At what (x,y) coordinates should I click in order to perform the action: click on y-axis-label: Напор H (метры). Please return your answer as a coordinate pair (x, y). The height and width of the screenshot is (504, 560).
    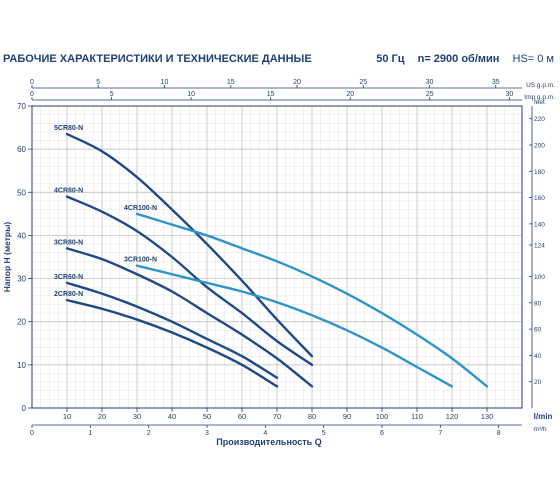
    Looking at the image, I should click on (7, 257).